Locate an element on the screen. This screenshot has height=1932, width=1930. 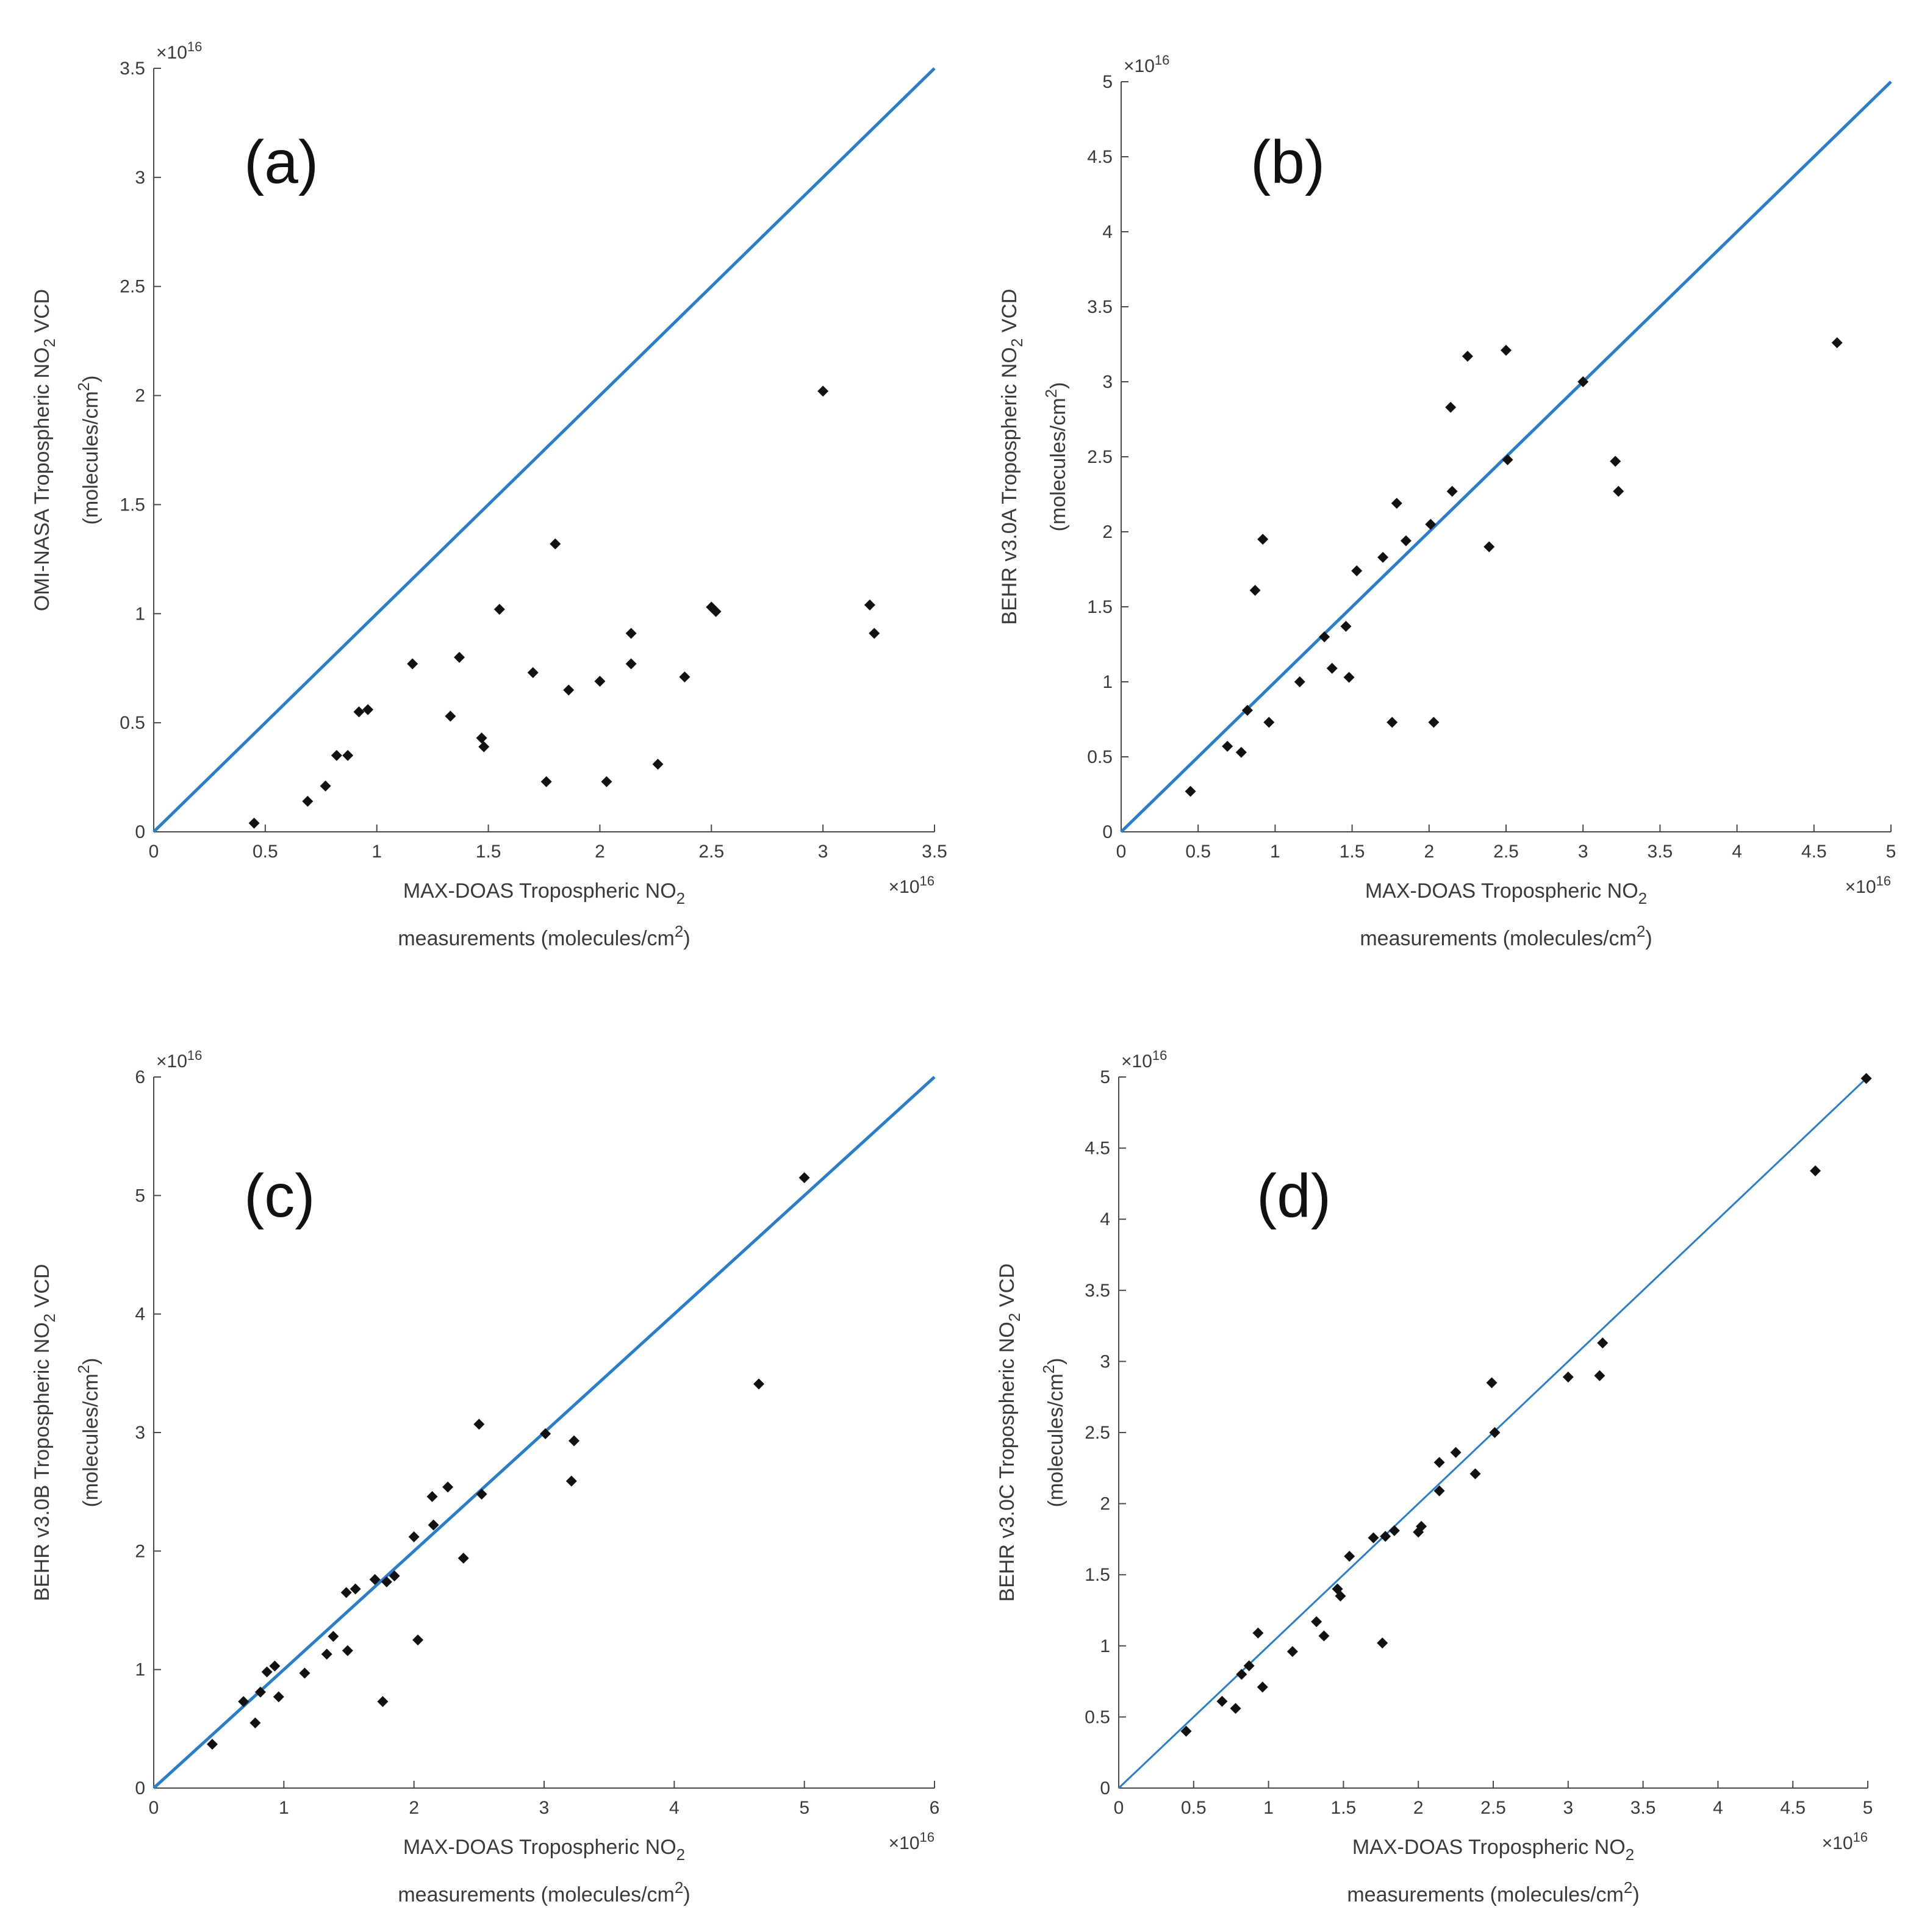
x-tick-label: 2 is located at coordinates (600, 852).